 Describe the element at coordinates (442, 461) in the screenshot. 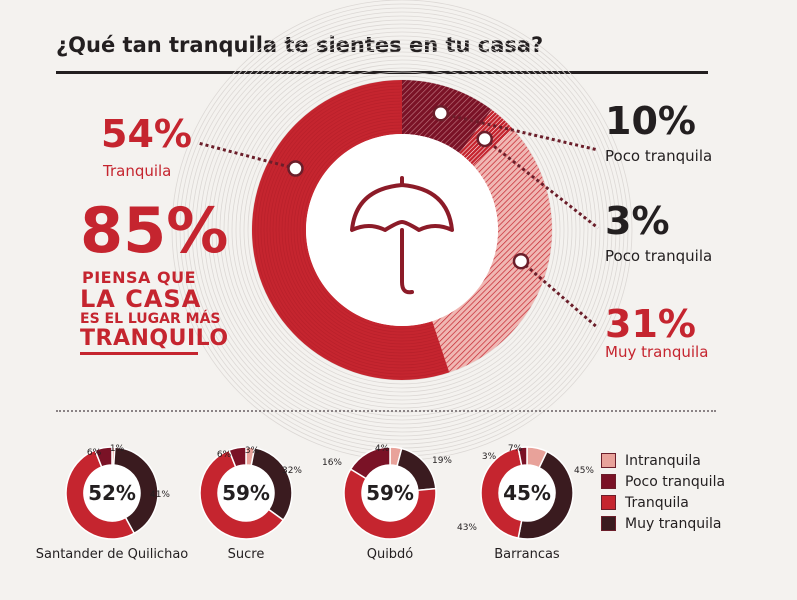

I see `city-slice-label: 19%` at that location.